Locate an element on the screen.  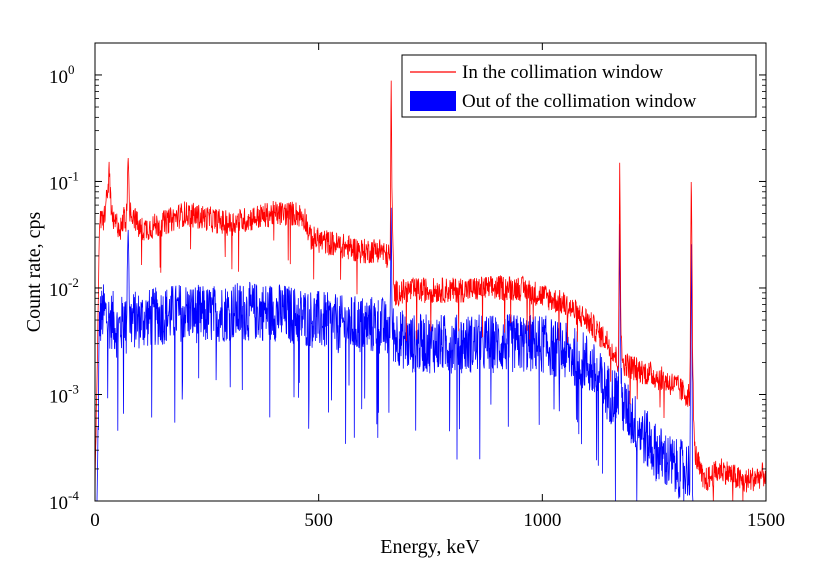
x-tick-label-0: 0 is located at coordinates (95, 520).